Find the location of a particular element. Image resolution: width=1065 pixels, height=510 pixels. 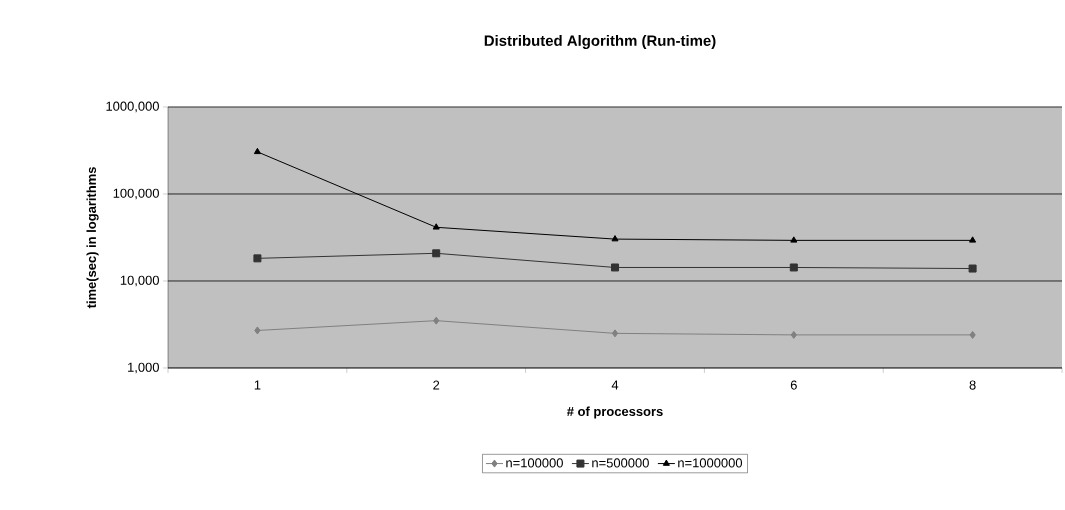

x-tick-label: 8 is located at coordinates (972, 385).